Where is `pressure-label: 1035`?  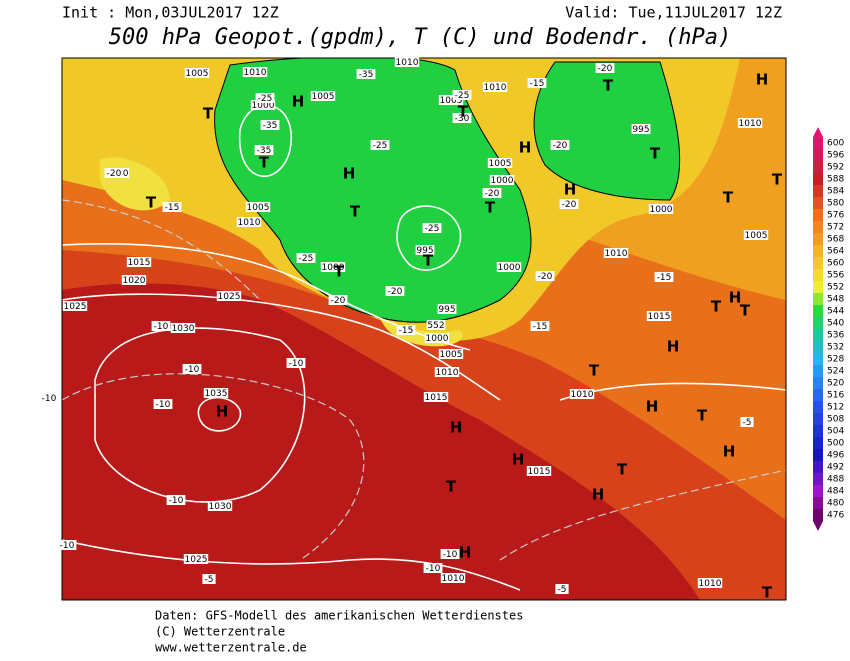 pressure-label: 1035 is located at coordinates (216, 394).